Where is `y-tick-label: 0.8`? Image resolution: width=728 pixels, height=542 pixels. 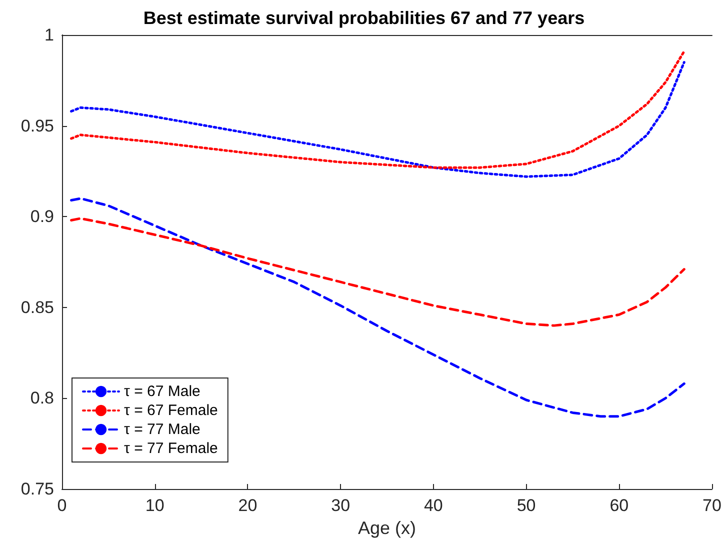
y-tick-label: 0.8 is located at coordinates (42, 398).